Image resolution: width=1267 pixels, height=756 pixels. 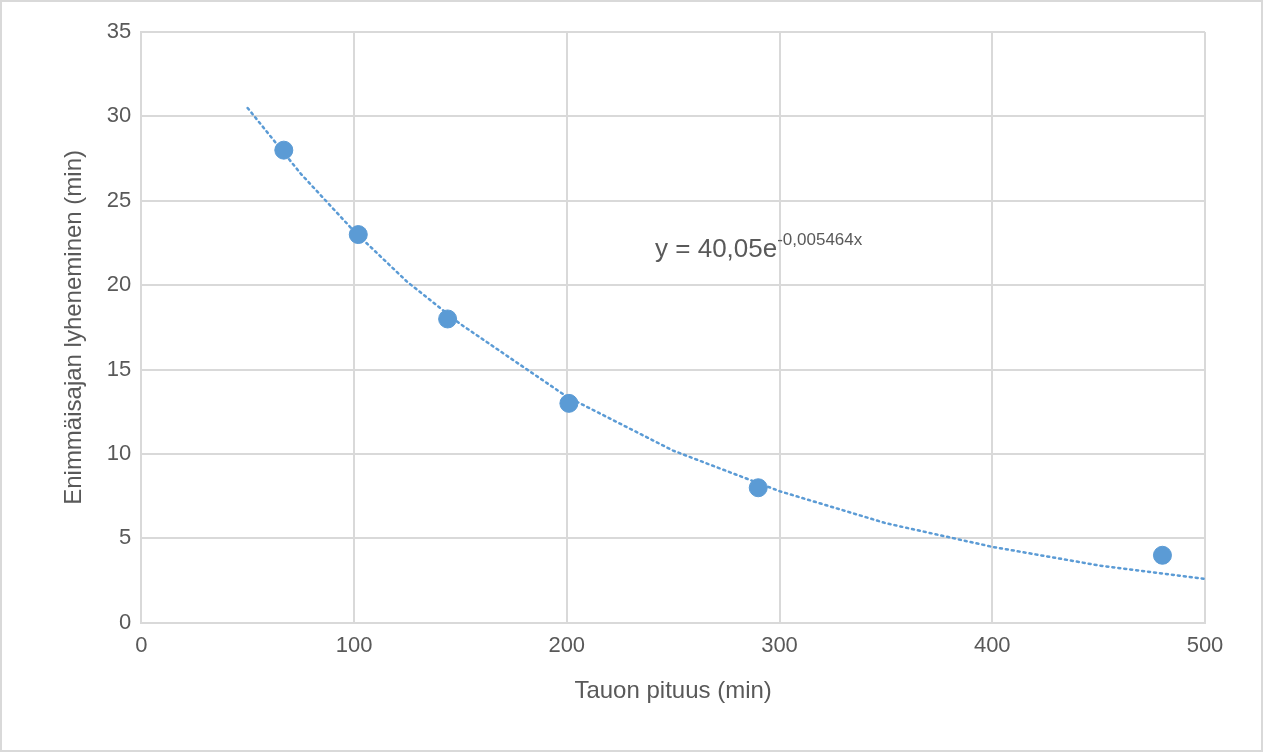 What do you see at coordinates (673, 690) in the screenshot?
I see `x-axis-title: Tauon pituus (min)` at bounding box center [673, 690].